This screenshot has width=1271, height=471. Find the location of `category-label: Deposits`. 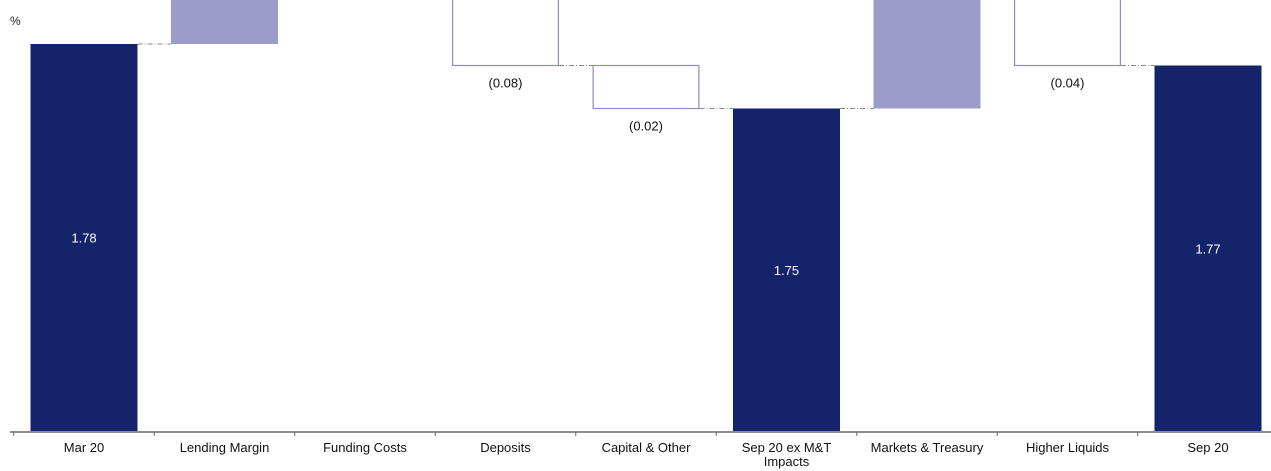

category-label: Deposits is located at coordinates (505, 447).